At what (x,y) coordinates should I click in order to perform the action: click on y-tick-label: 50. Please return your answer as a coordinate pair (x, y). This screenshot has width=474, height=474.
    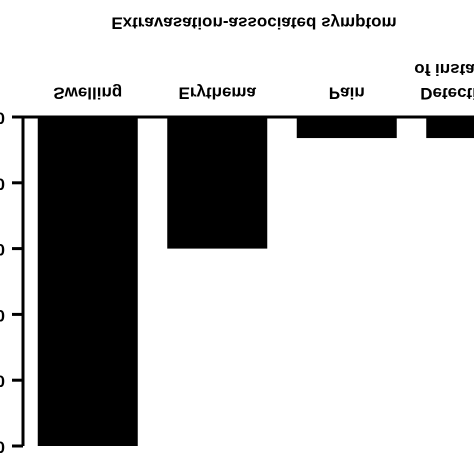
    Looking at the image, I should click on (2, 447).